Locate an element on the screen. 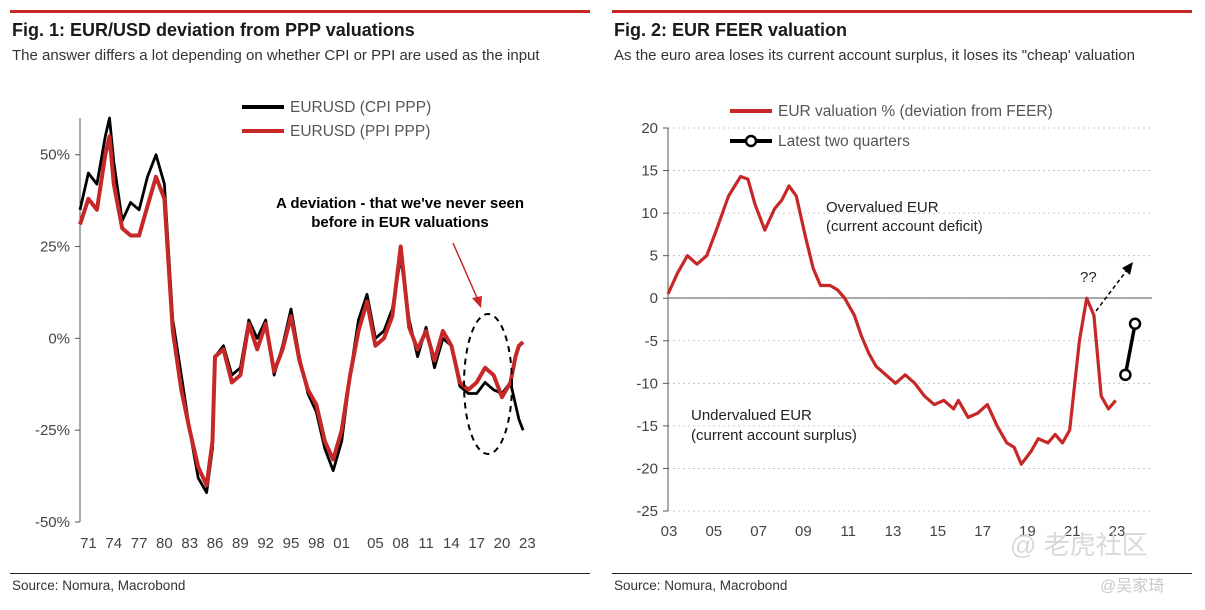 This screenshot has height=610, width=1205. x-tick-label: 09 is located at coordinates (803, 531).